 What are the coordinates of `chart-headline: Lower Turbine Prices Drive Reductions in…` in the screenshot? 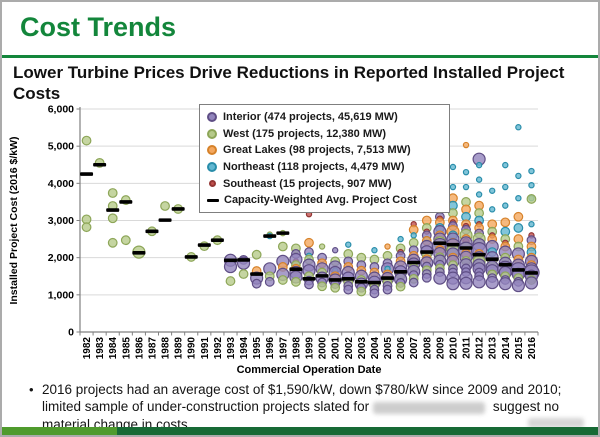 It's located at (289, 83).